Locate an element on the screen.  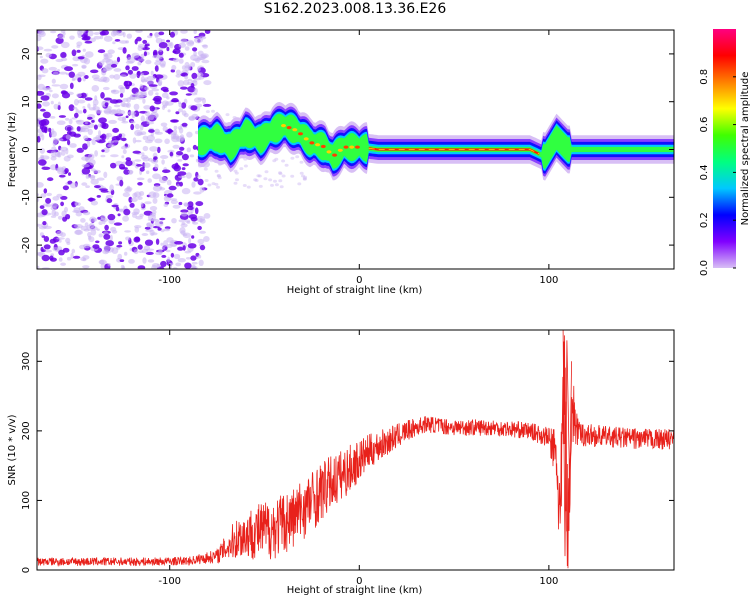
y-tick-label: 20 is located at coordinates (26, 54).